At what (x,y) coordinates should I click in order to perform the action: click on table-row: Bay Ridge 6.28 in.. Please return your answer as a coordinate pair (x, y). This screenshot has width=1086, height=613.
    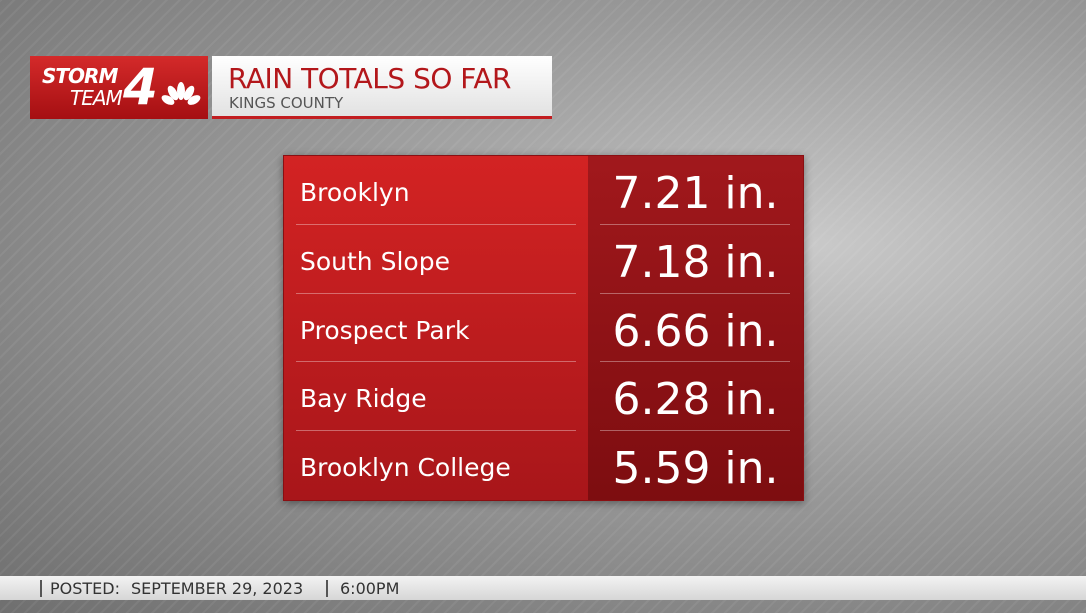
    Looking at the image, I should click on (543, 397).